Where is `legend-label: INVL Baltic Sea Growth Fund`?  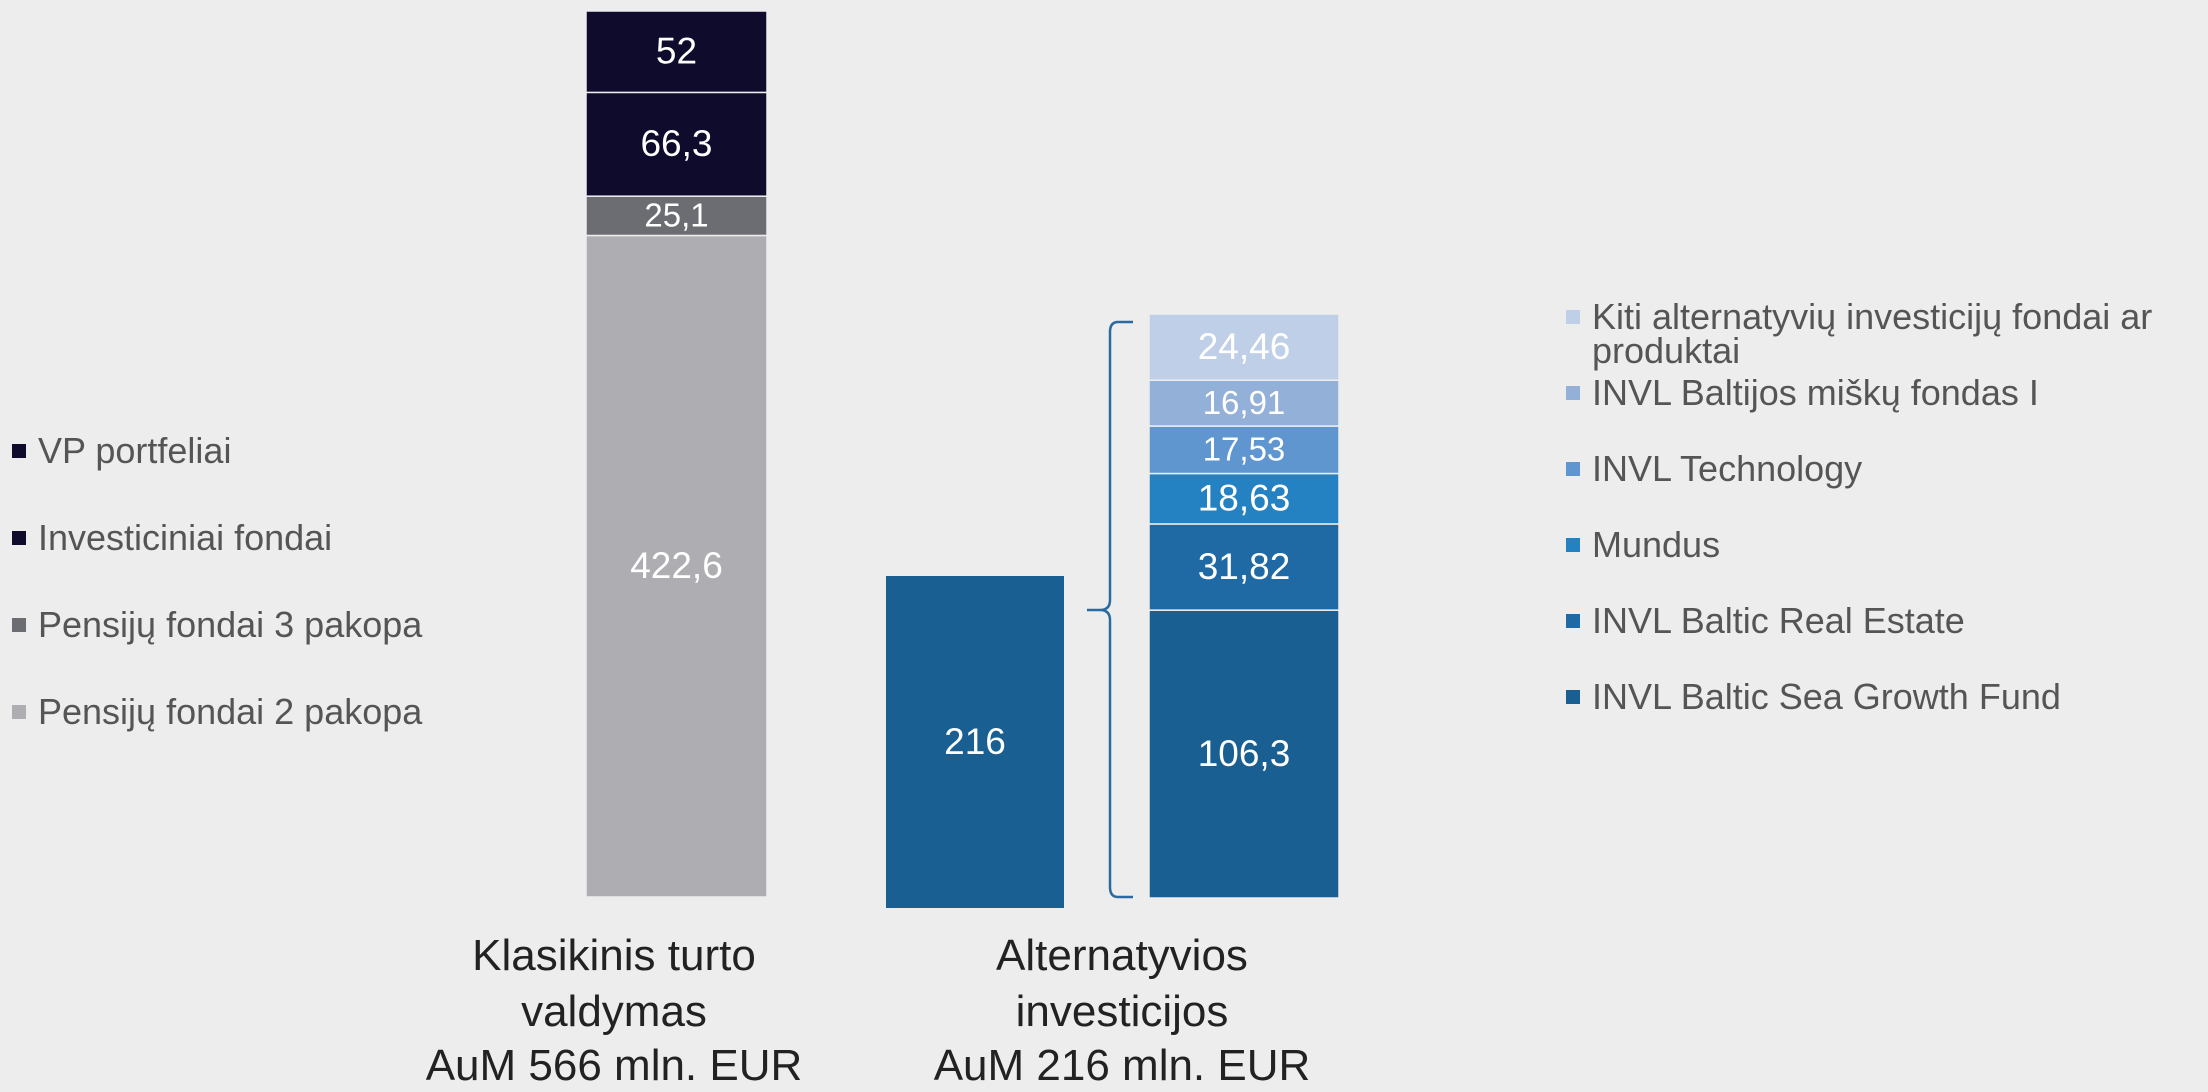
legend-label: INVL Baltic Sea Growth Fund is located at coordinates (1826, 696).